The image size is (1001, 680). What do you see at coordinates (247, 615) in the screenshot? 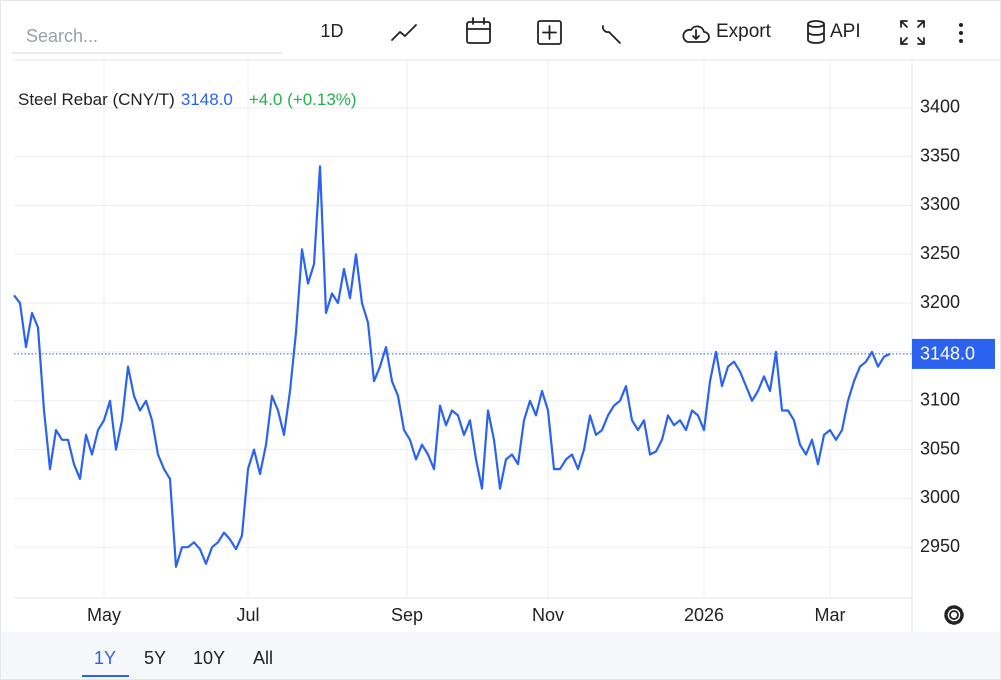
I see `x-tick-label: Jul` at bounding box center [247, 615].